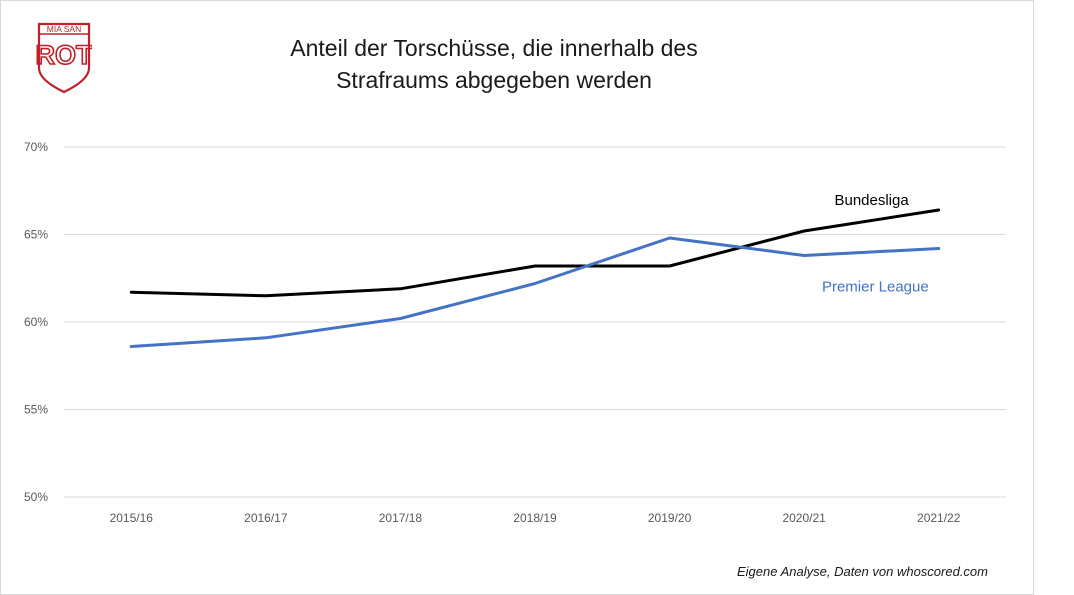 This screenshot has height=595, width=1074. I want to click on y-tick-label: 50%, so click(36, 497).